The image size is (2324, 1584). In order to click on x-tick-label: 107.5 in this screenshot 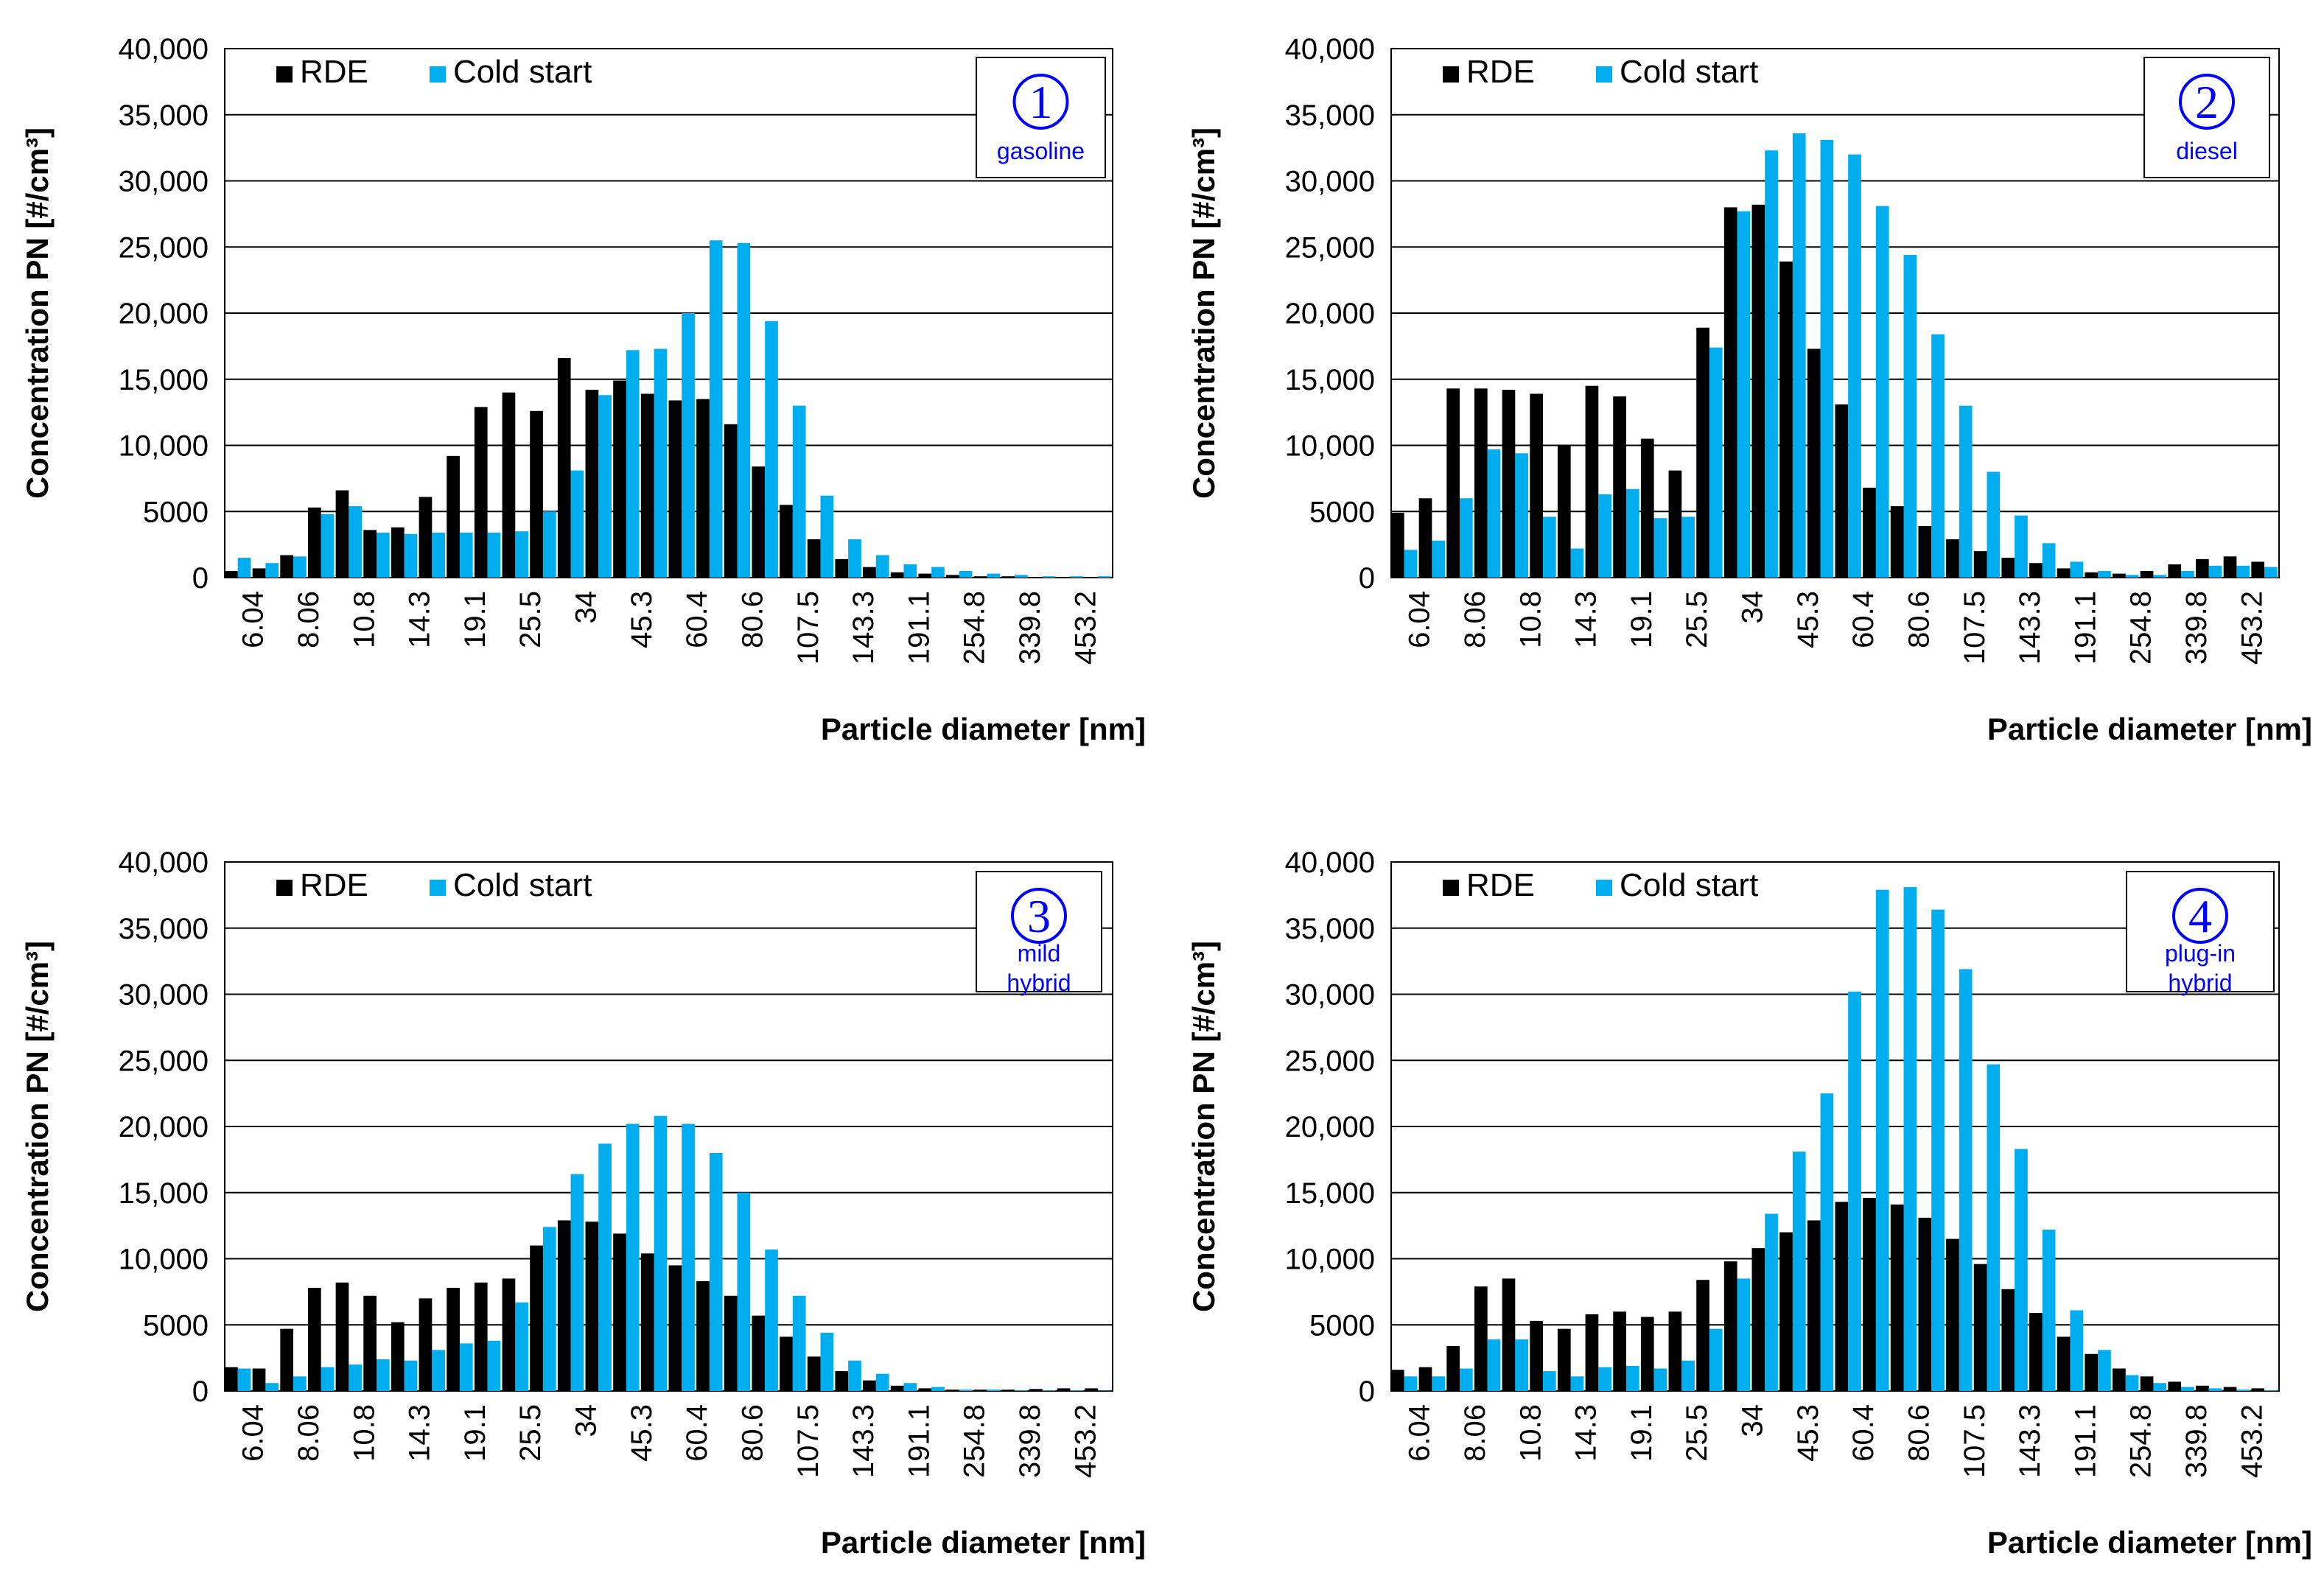, I will do `click(1975, 628)`.